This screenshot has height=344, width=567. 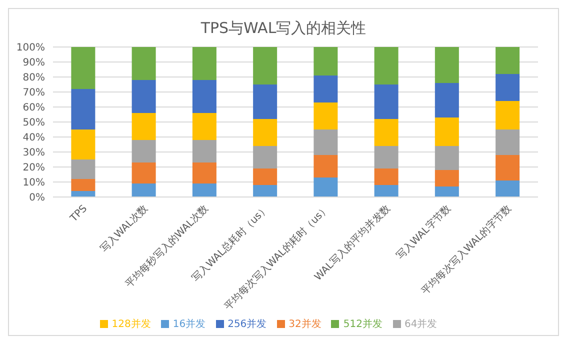 I want to click on legend-label: 128并发, so click(x=131, y=324).